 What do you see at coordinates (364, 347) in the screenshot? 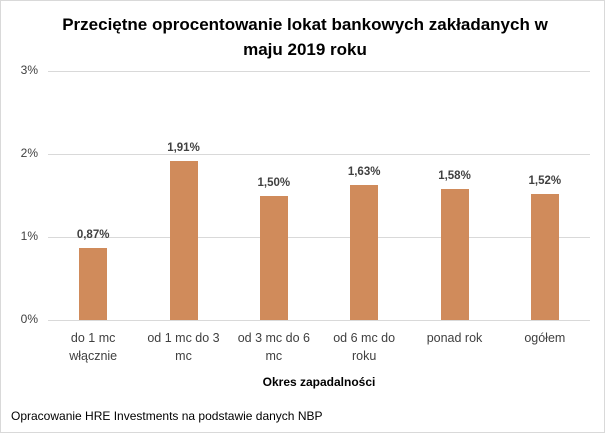
I see `x-tick-label: od 6 mc do roku` at bounding box center [364, 347].